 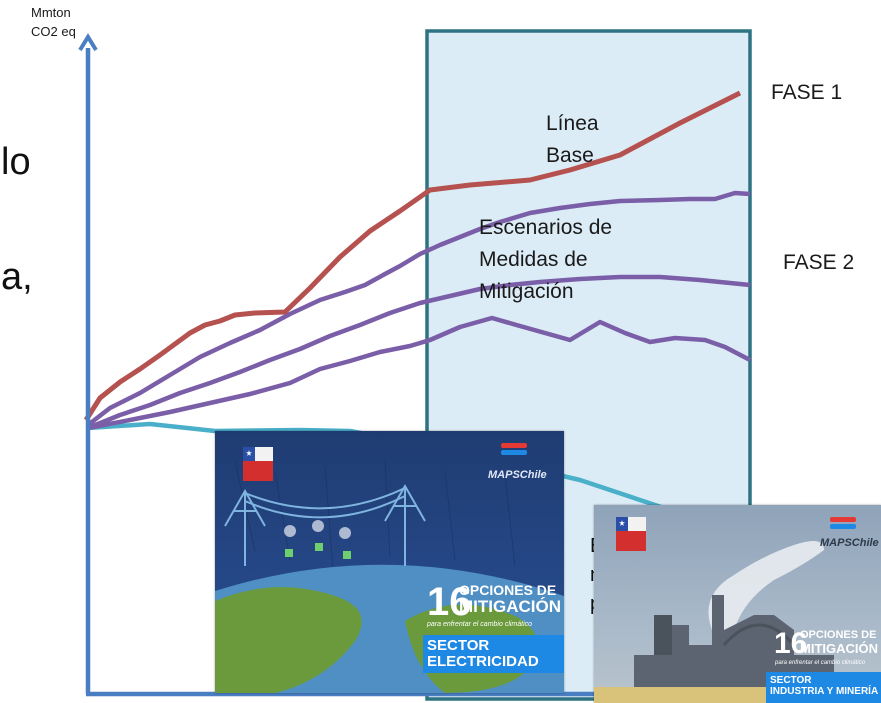 I want to click on cover-industry-sector: SECTOR INDUSTRIA Y MINERÍA, so click(x=824, y=686).